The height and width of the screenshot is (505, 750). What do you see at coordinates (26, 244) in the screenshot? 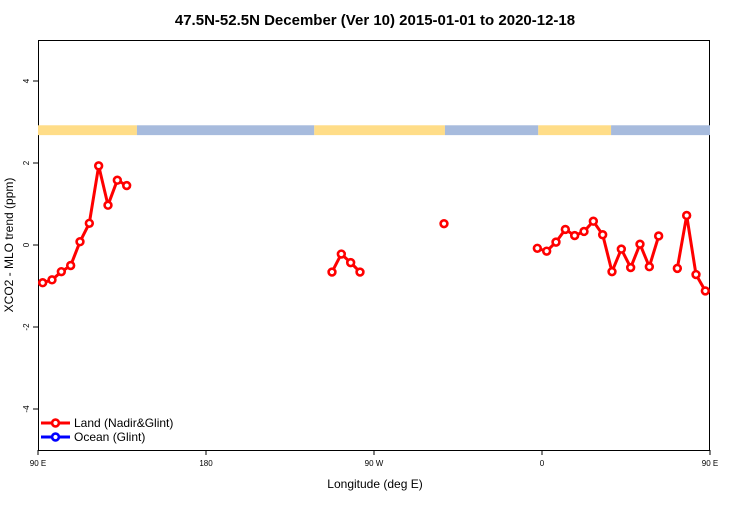
I see `y-tick-label: 0` at bounding box center [26, 244].